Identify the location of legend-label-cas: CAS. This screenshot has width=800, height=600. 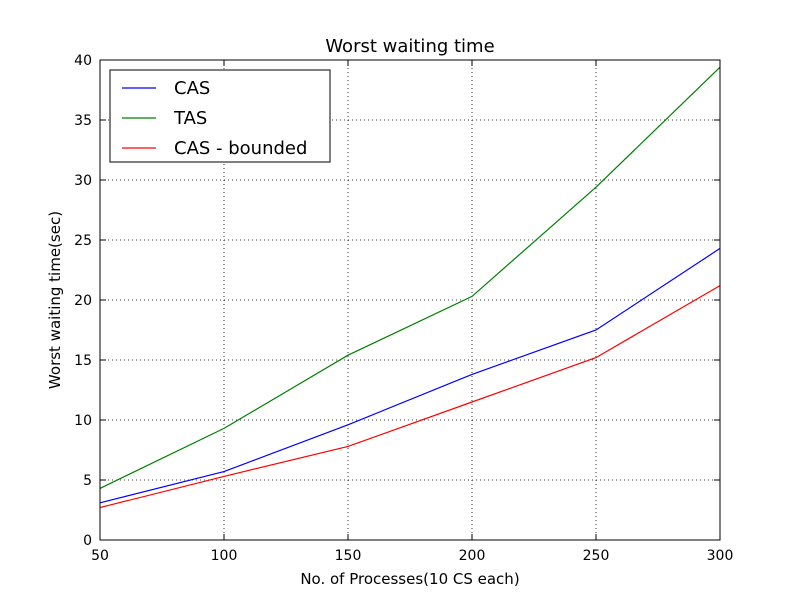
(192, 88).